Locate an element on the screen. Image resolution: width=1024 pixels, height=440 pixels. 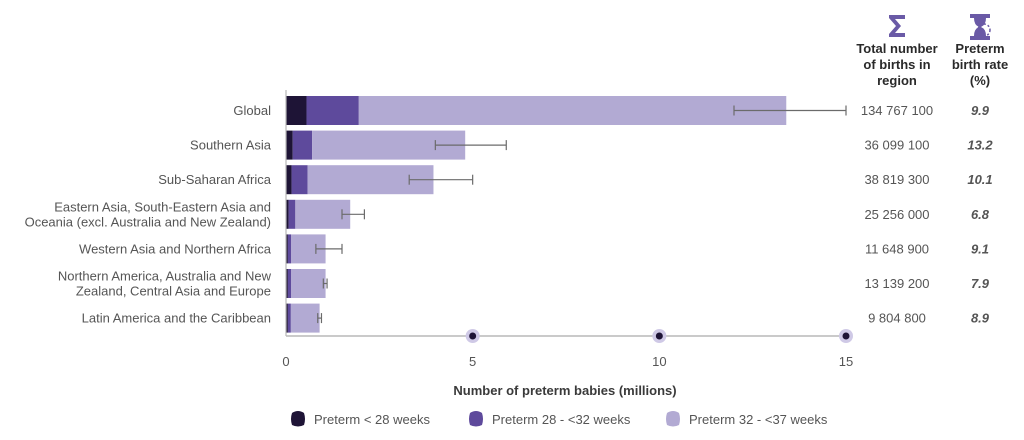
bar-row: Southern Asia 36 099 100 13.2 is located at coordinates (591, 145).